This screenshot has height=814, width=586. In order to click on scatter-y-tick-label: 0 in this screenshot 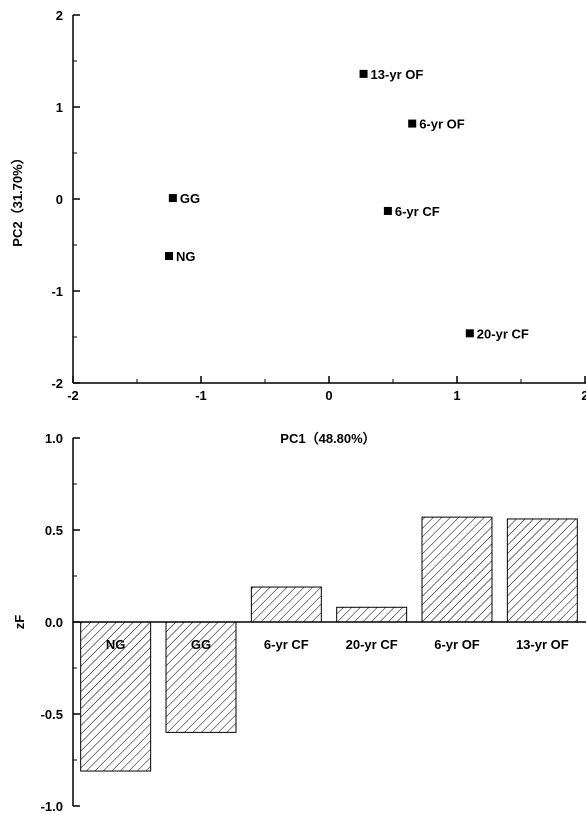, I will do `click(59, 199)`.